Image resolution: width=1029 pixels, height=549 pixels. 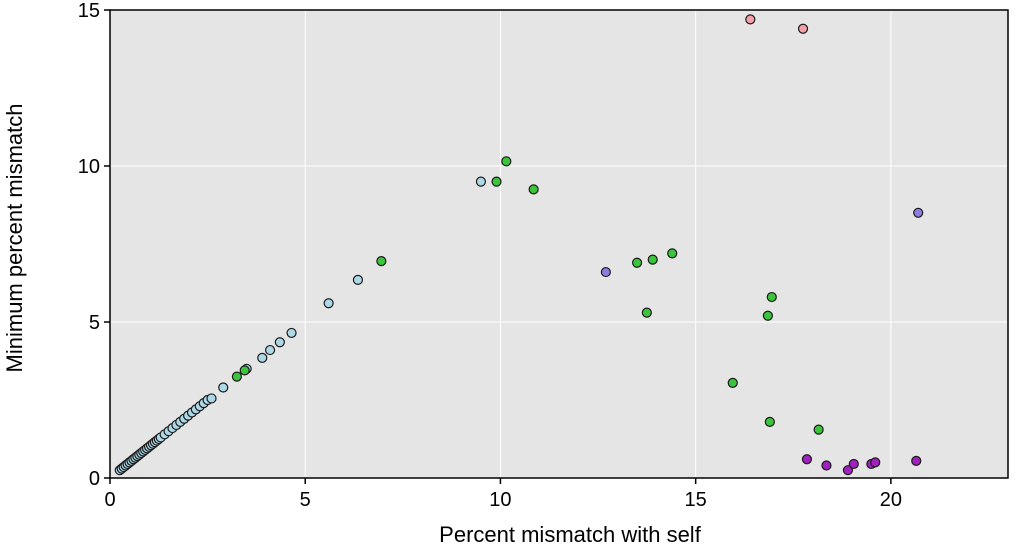 What do you see at coordinates (14, 238) in the screenshot?
I see `y-axis-label: Minimum percent mismatch` at bounding box center [14, 238].